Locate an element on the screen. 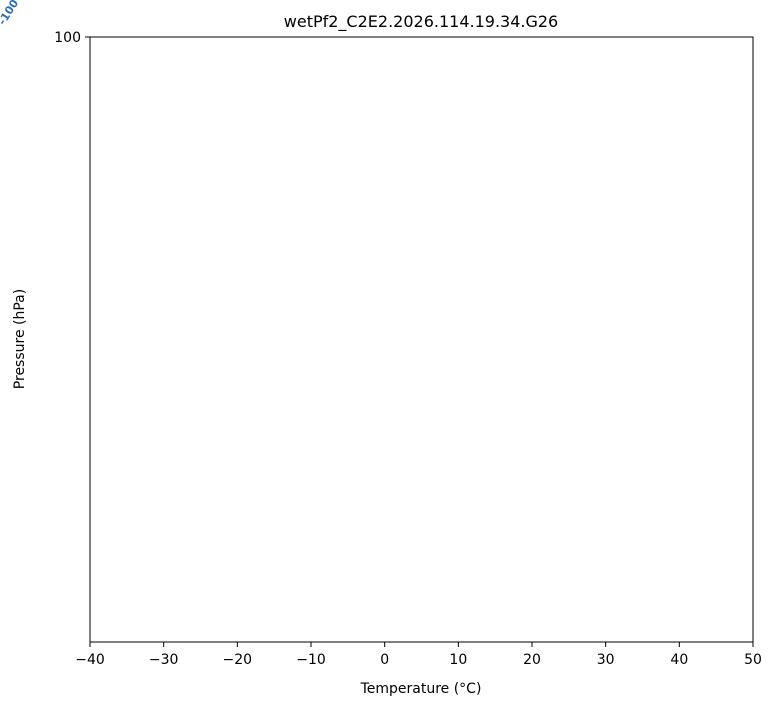 The height and width of the screenshot is (708, 775). x-axis-label: Temperature (°C) is located at coordinates (421, 689).